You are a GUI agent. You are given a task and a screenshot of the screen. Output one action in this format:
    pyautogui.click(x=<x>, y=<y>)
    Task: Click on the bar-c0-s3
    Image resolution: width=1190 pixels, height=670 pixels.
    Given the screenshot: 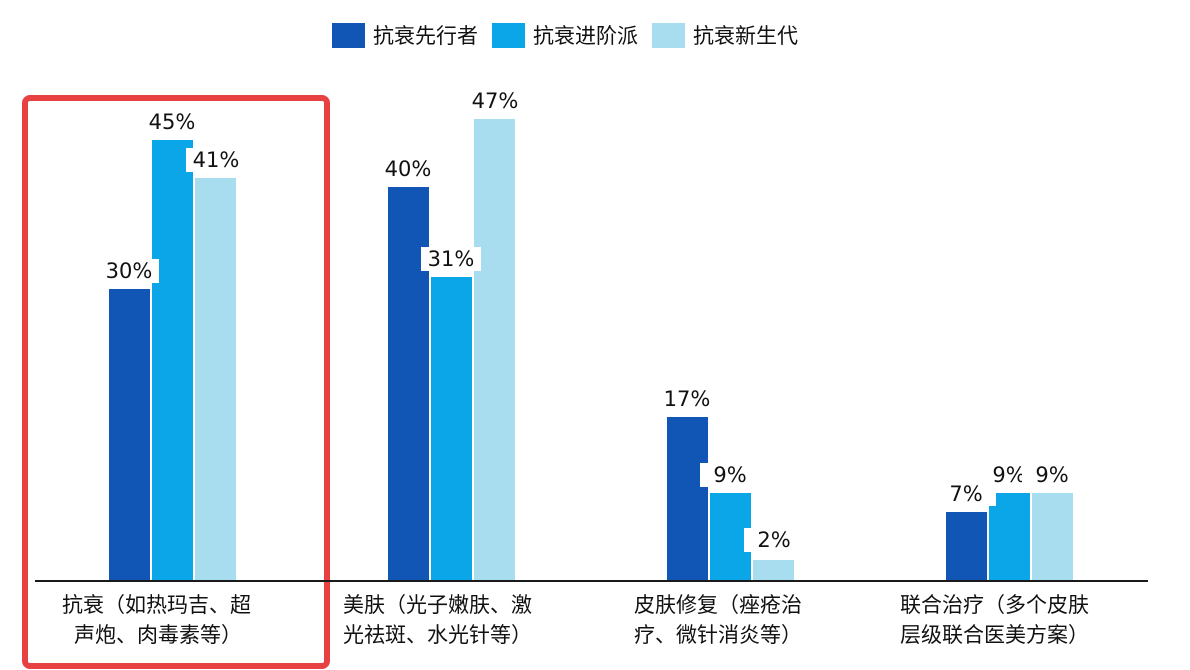 What is the action you would take?
    pyautogui.click(x=215, y=379)
    